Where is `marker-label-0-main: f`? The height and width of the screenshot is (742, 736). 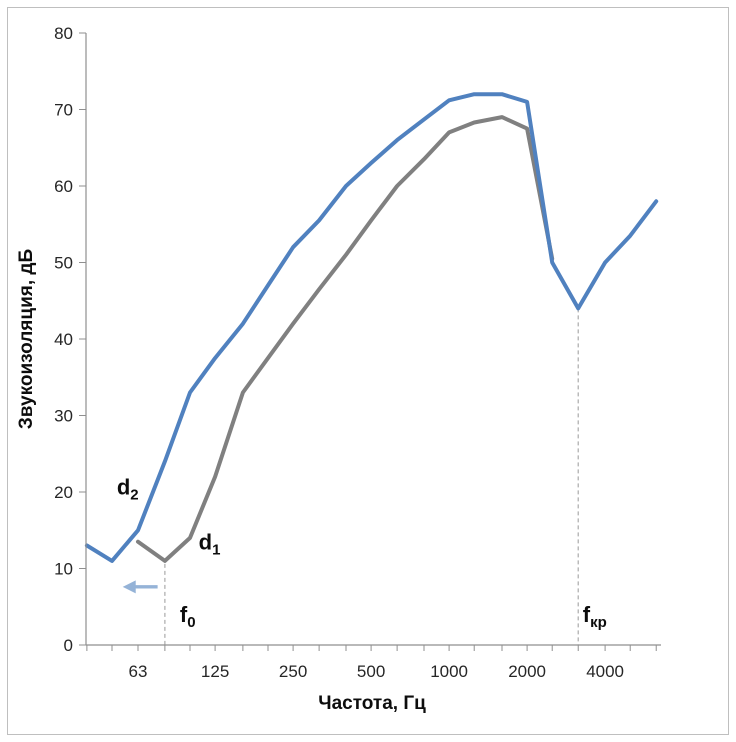
marker-label-0-main: f is located at coordinates (184, 614).